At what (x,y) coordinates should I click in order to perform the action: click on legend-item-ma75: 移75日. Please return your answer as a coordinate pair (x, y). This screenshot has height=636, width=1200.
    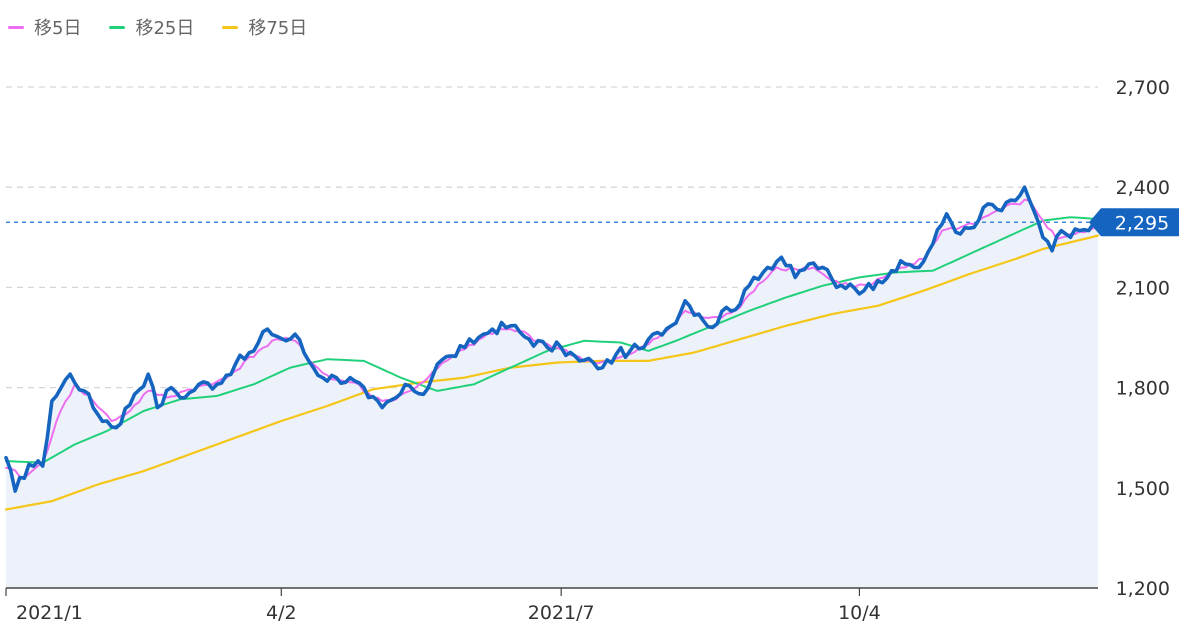
    Looking at the image, I should click on (264, 27).